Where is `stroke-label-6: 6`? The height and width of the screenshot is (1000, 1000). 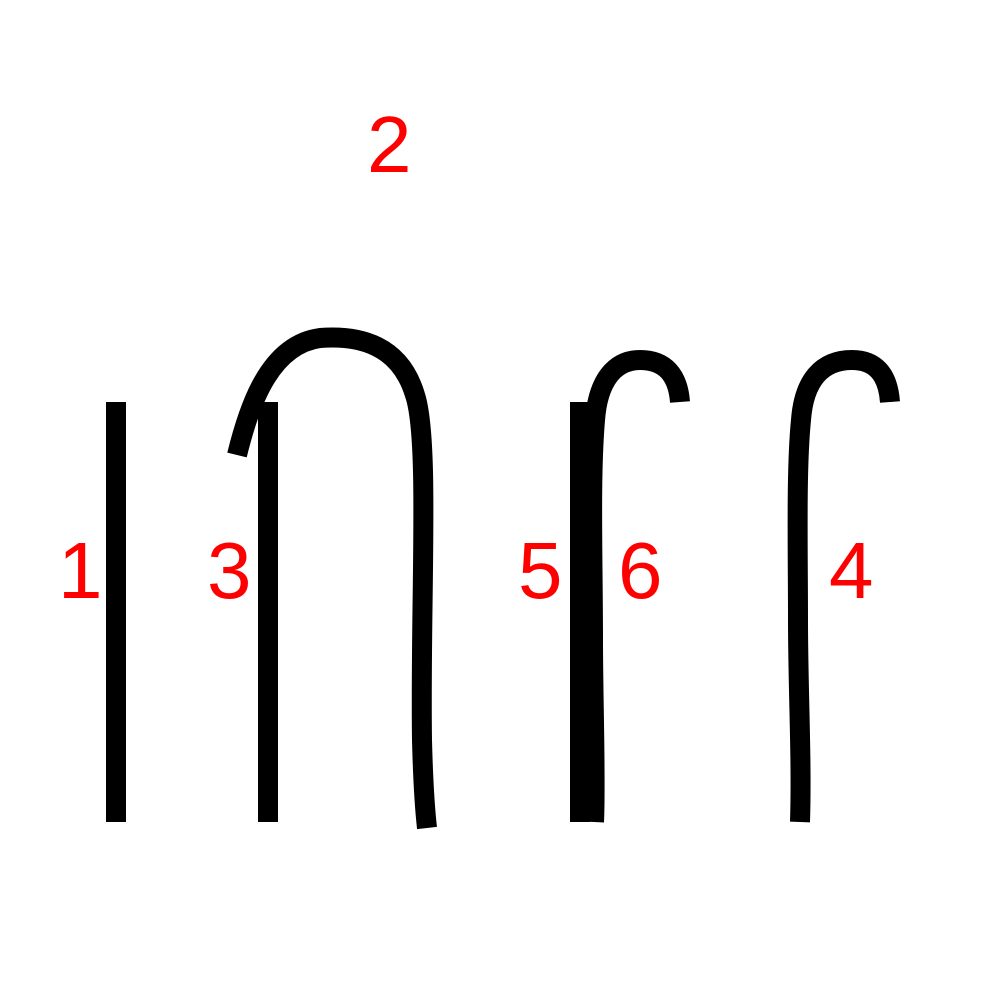
stroke-label-6: 6 is located at coordinates (640, 570).